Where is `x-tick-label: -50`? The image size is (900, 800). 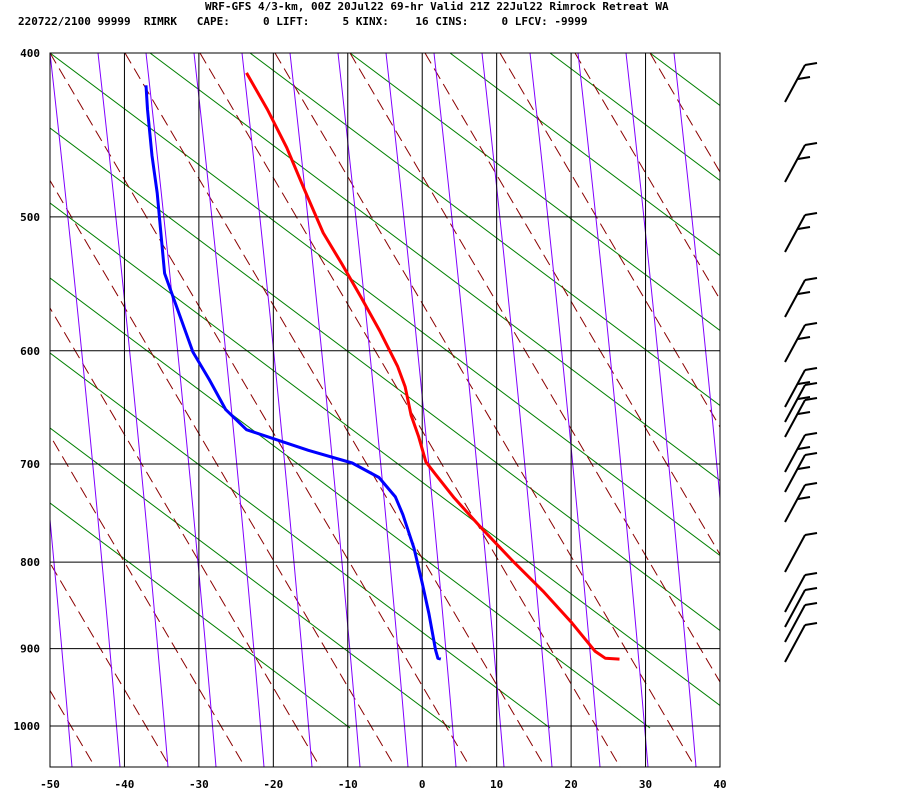
x-tick-label: -50 is located at coordinates (50, 784).